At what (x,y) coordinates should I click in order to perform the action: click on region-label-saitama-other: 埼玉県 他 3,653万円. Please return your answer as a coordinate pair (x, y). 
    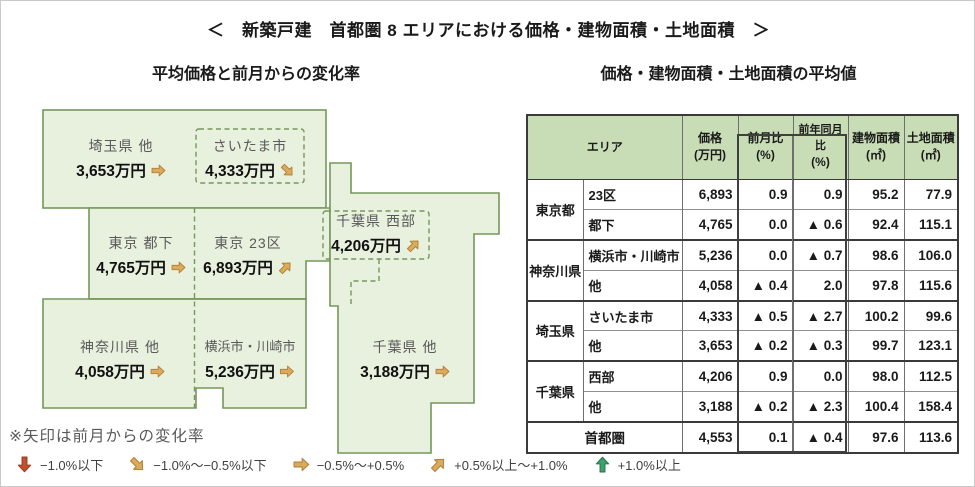
    Looking at the image, I should click on (121, 159).